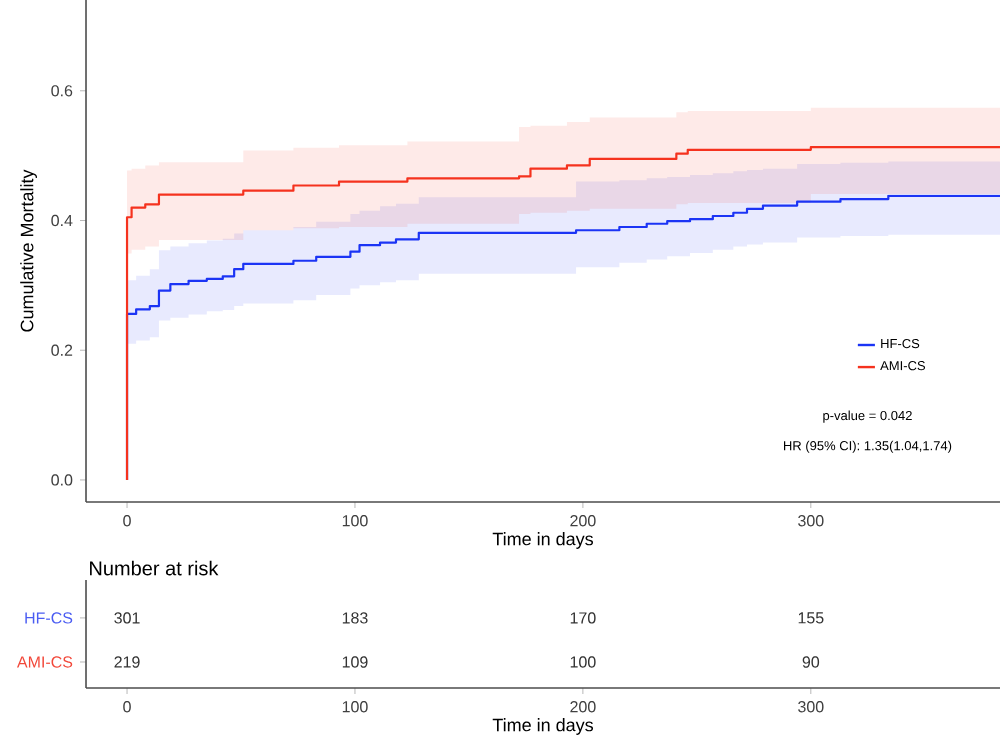  What do you see at coordinates (28, 250) in the screenshot?
I see `y-axis-title: Cumulative Mortality` at bounding box center [28, 250].